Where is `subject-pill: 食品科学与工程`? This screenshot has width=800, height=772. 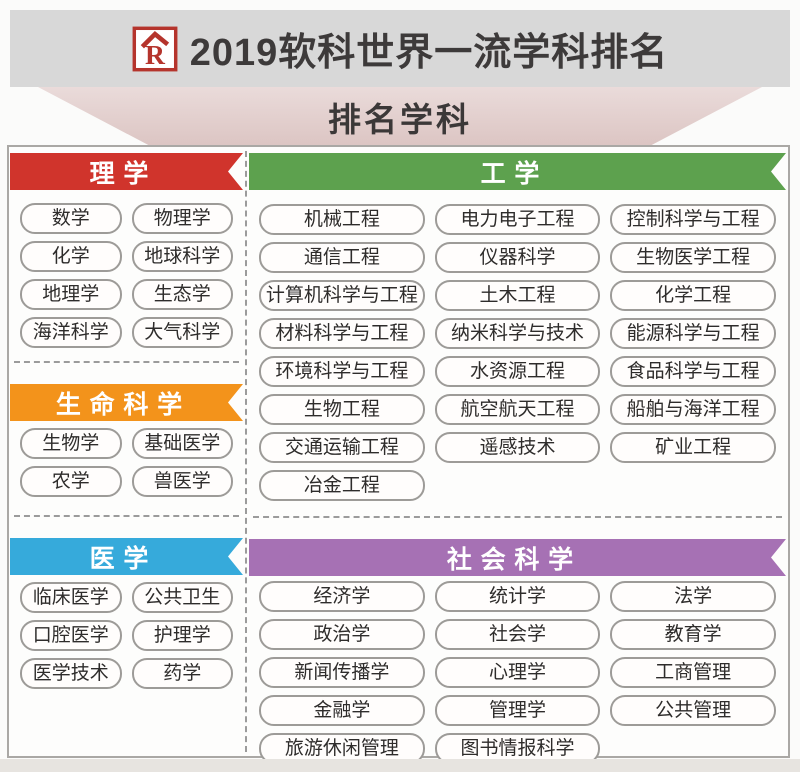 subject-pill: 食品科学与工程 is located at coordinates (693, 371).